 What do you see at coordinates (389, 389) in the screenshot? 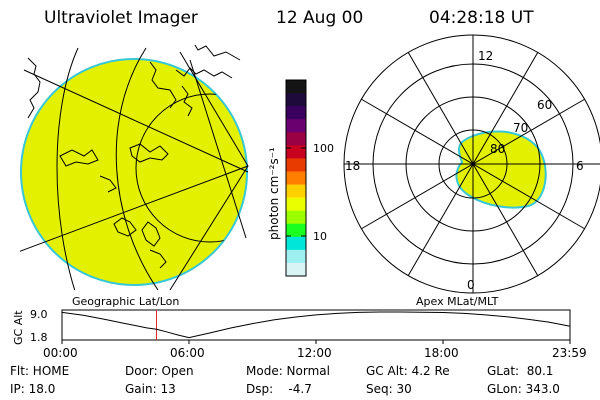
I see `status-seq: Seq: 30` at bounding box center [389, 389].